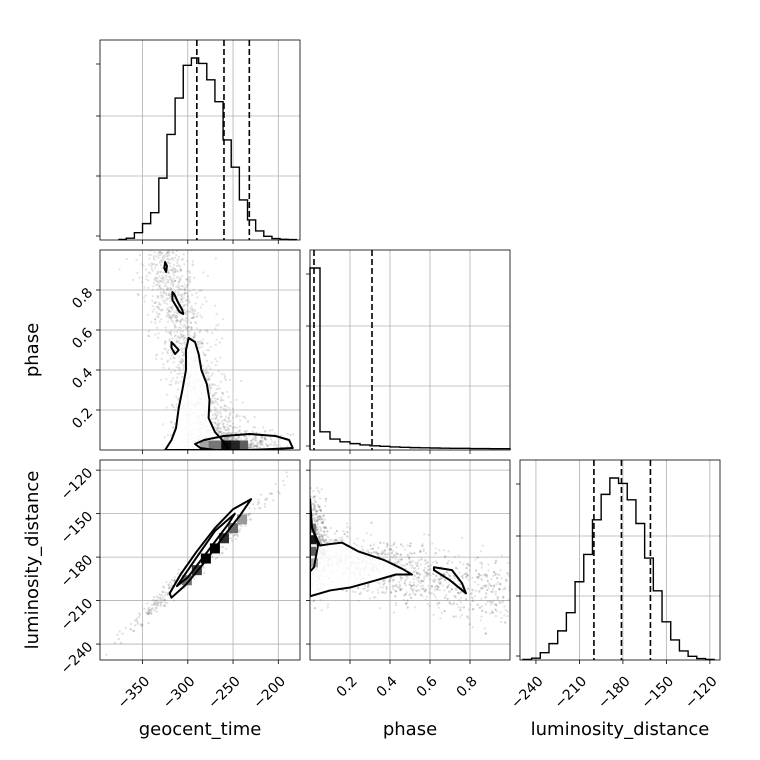 The height and width of the screenshot is (760, 760). I want to click on histogram-step-geocent_time, so click(208, 149).